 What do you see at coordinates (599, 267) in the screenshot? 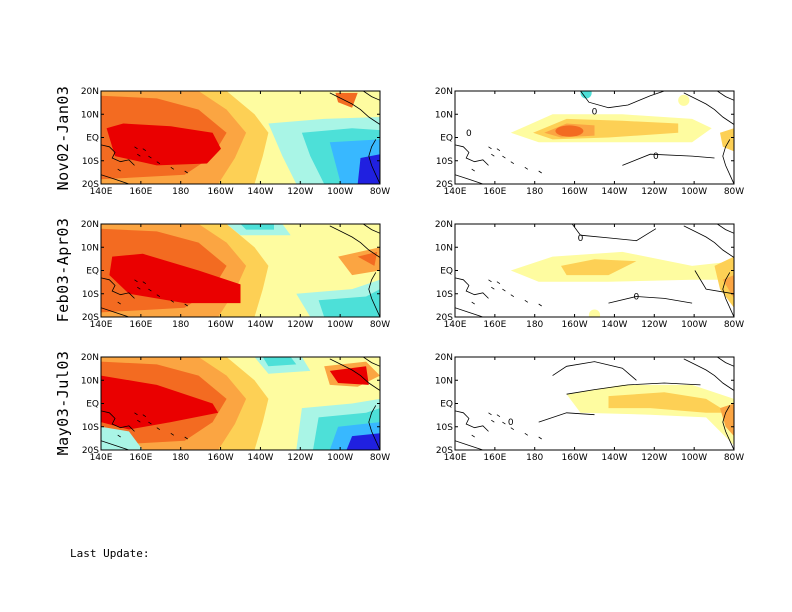
I see `field-light-orange` at bounding box center [599, 267].